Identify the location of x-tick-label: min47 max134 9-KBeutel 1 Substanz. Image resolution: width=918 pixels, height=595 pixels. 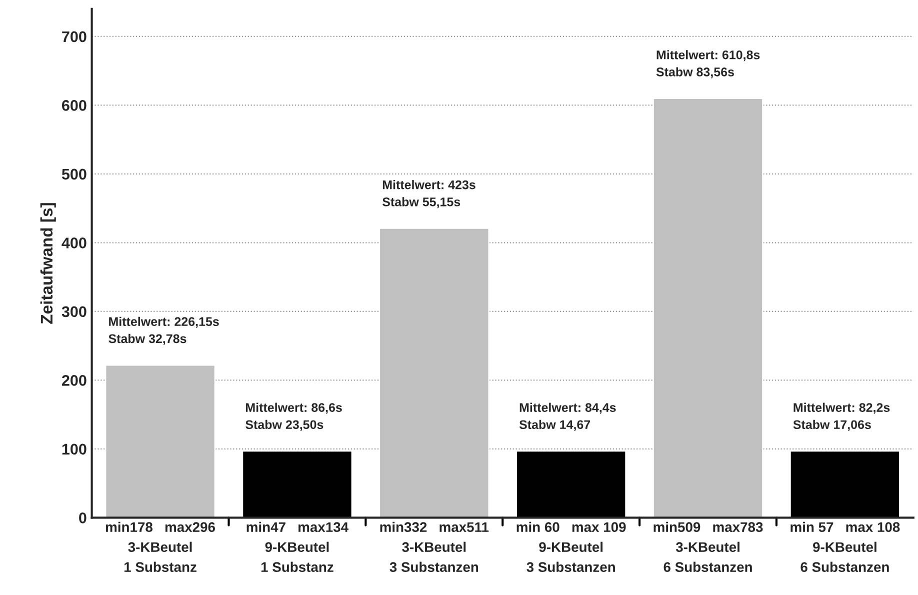
(297, 547).